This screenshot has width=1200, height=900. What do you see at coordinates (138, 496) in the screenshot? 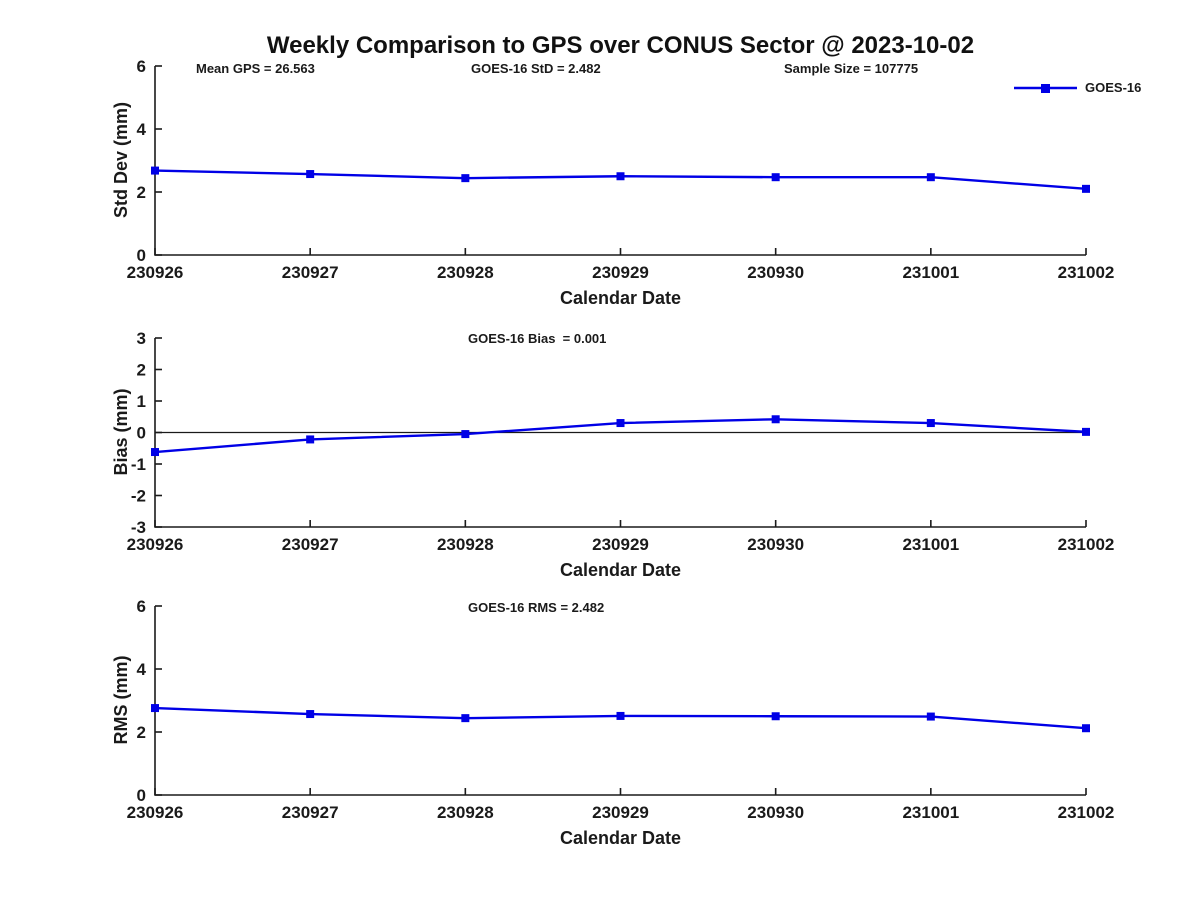
I see `y-tick-label: -2` at bounding box center [138, 496].